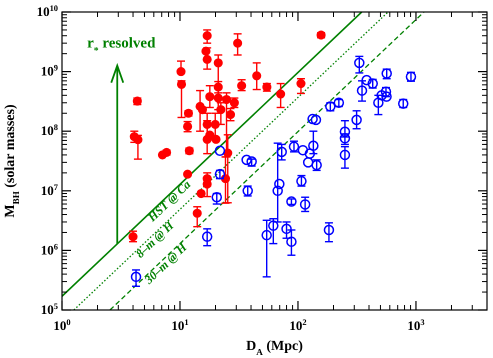  What do you see at coordinates (121, 46) in the screenshot?
I see `annotation: r$_{*}$ resolved` at bounding box center [121, 46].